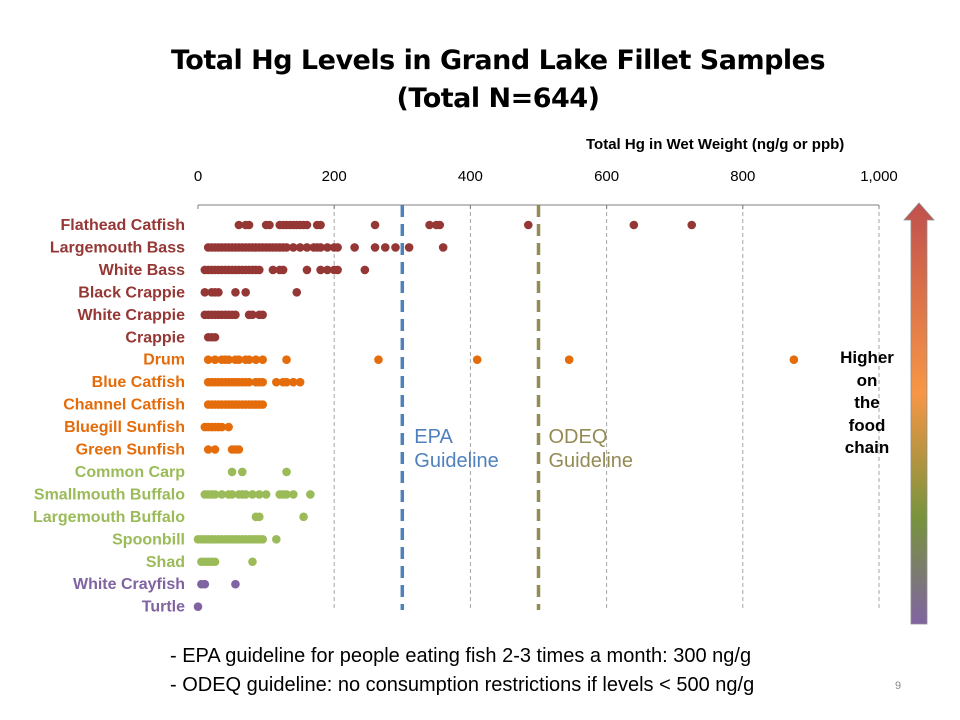 Image resolution: width=960 pixels, height=720 pixels. What do you see at coordinates (131, 292) in the screenshot?
I see `category-label: Black Crappie` at bounding box center [131, 292].